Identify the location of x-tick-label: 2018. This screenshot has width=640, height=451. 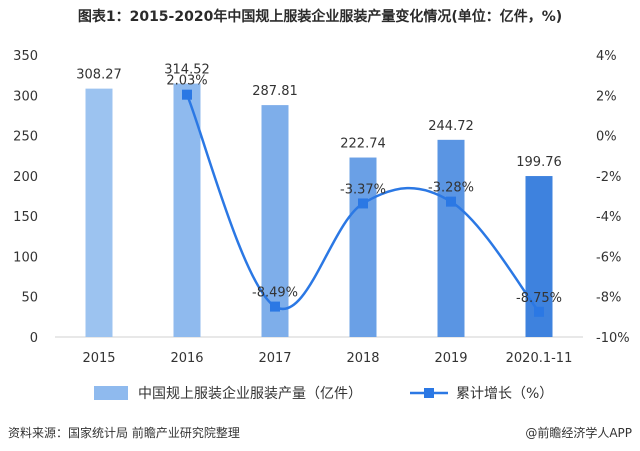
(362, 358).